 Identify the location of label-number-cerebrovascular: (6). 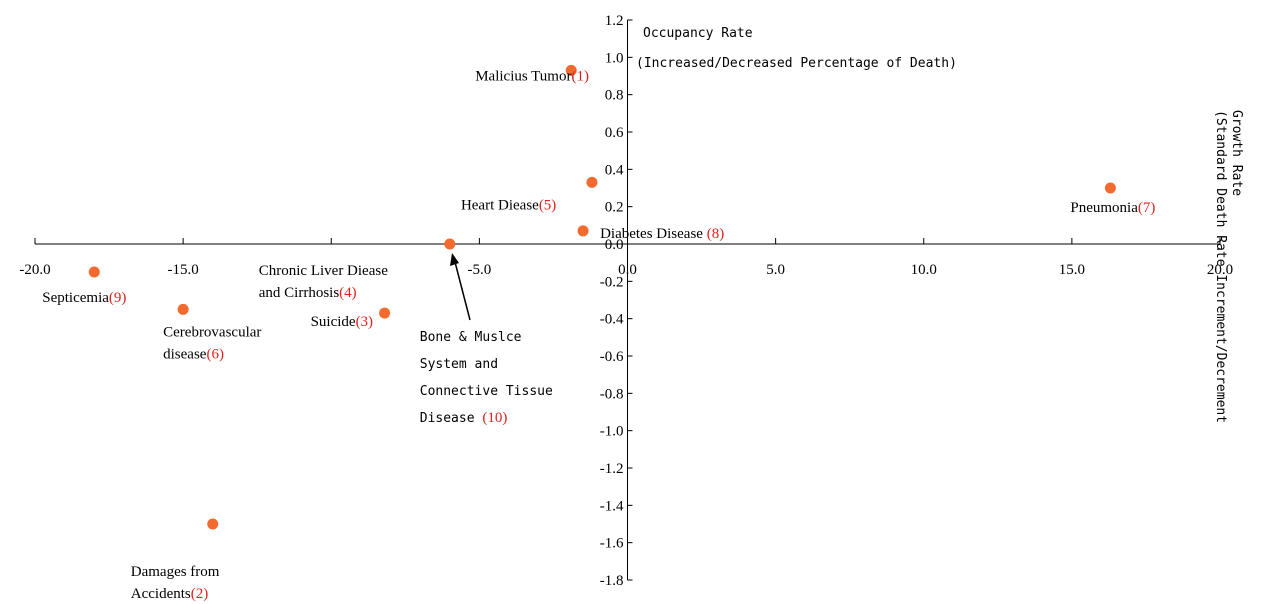
(215, 354).